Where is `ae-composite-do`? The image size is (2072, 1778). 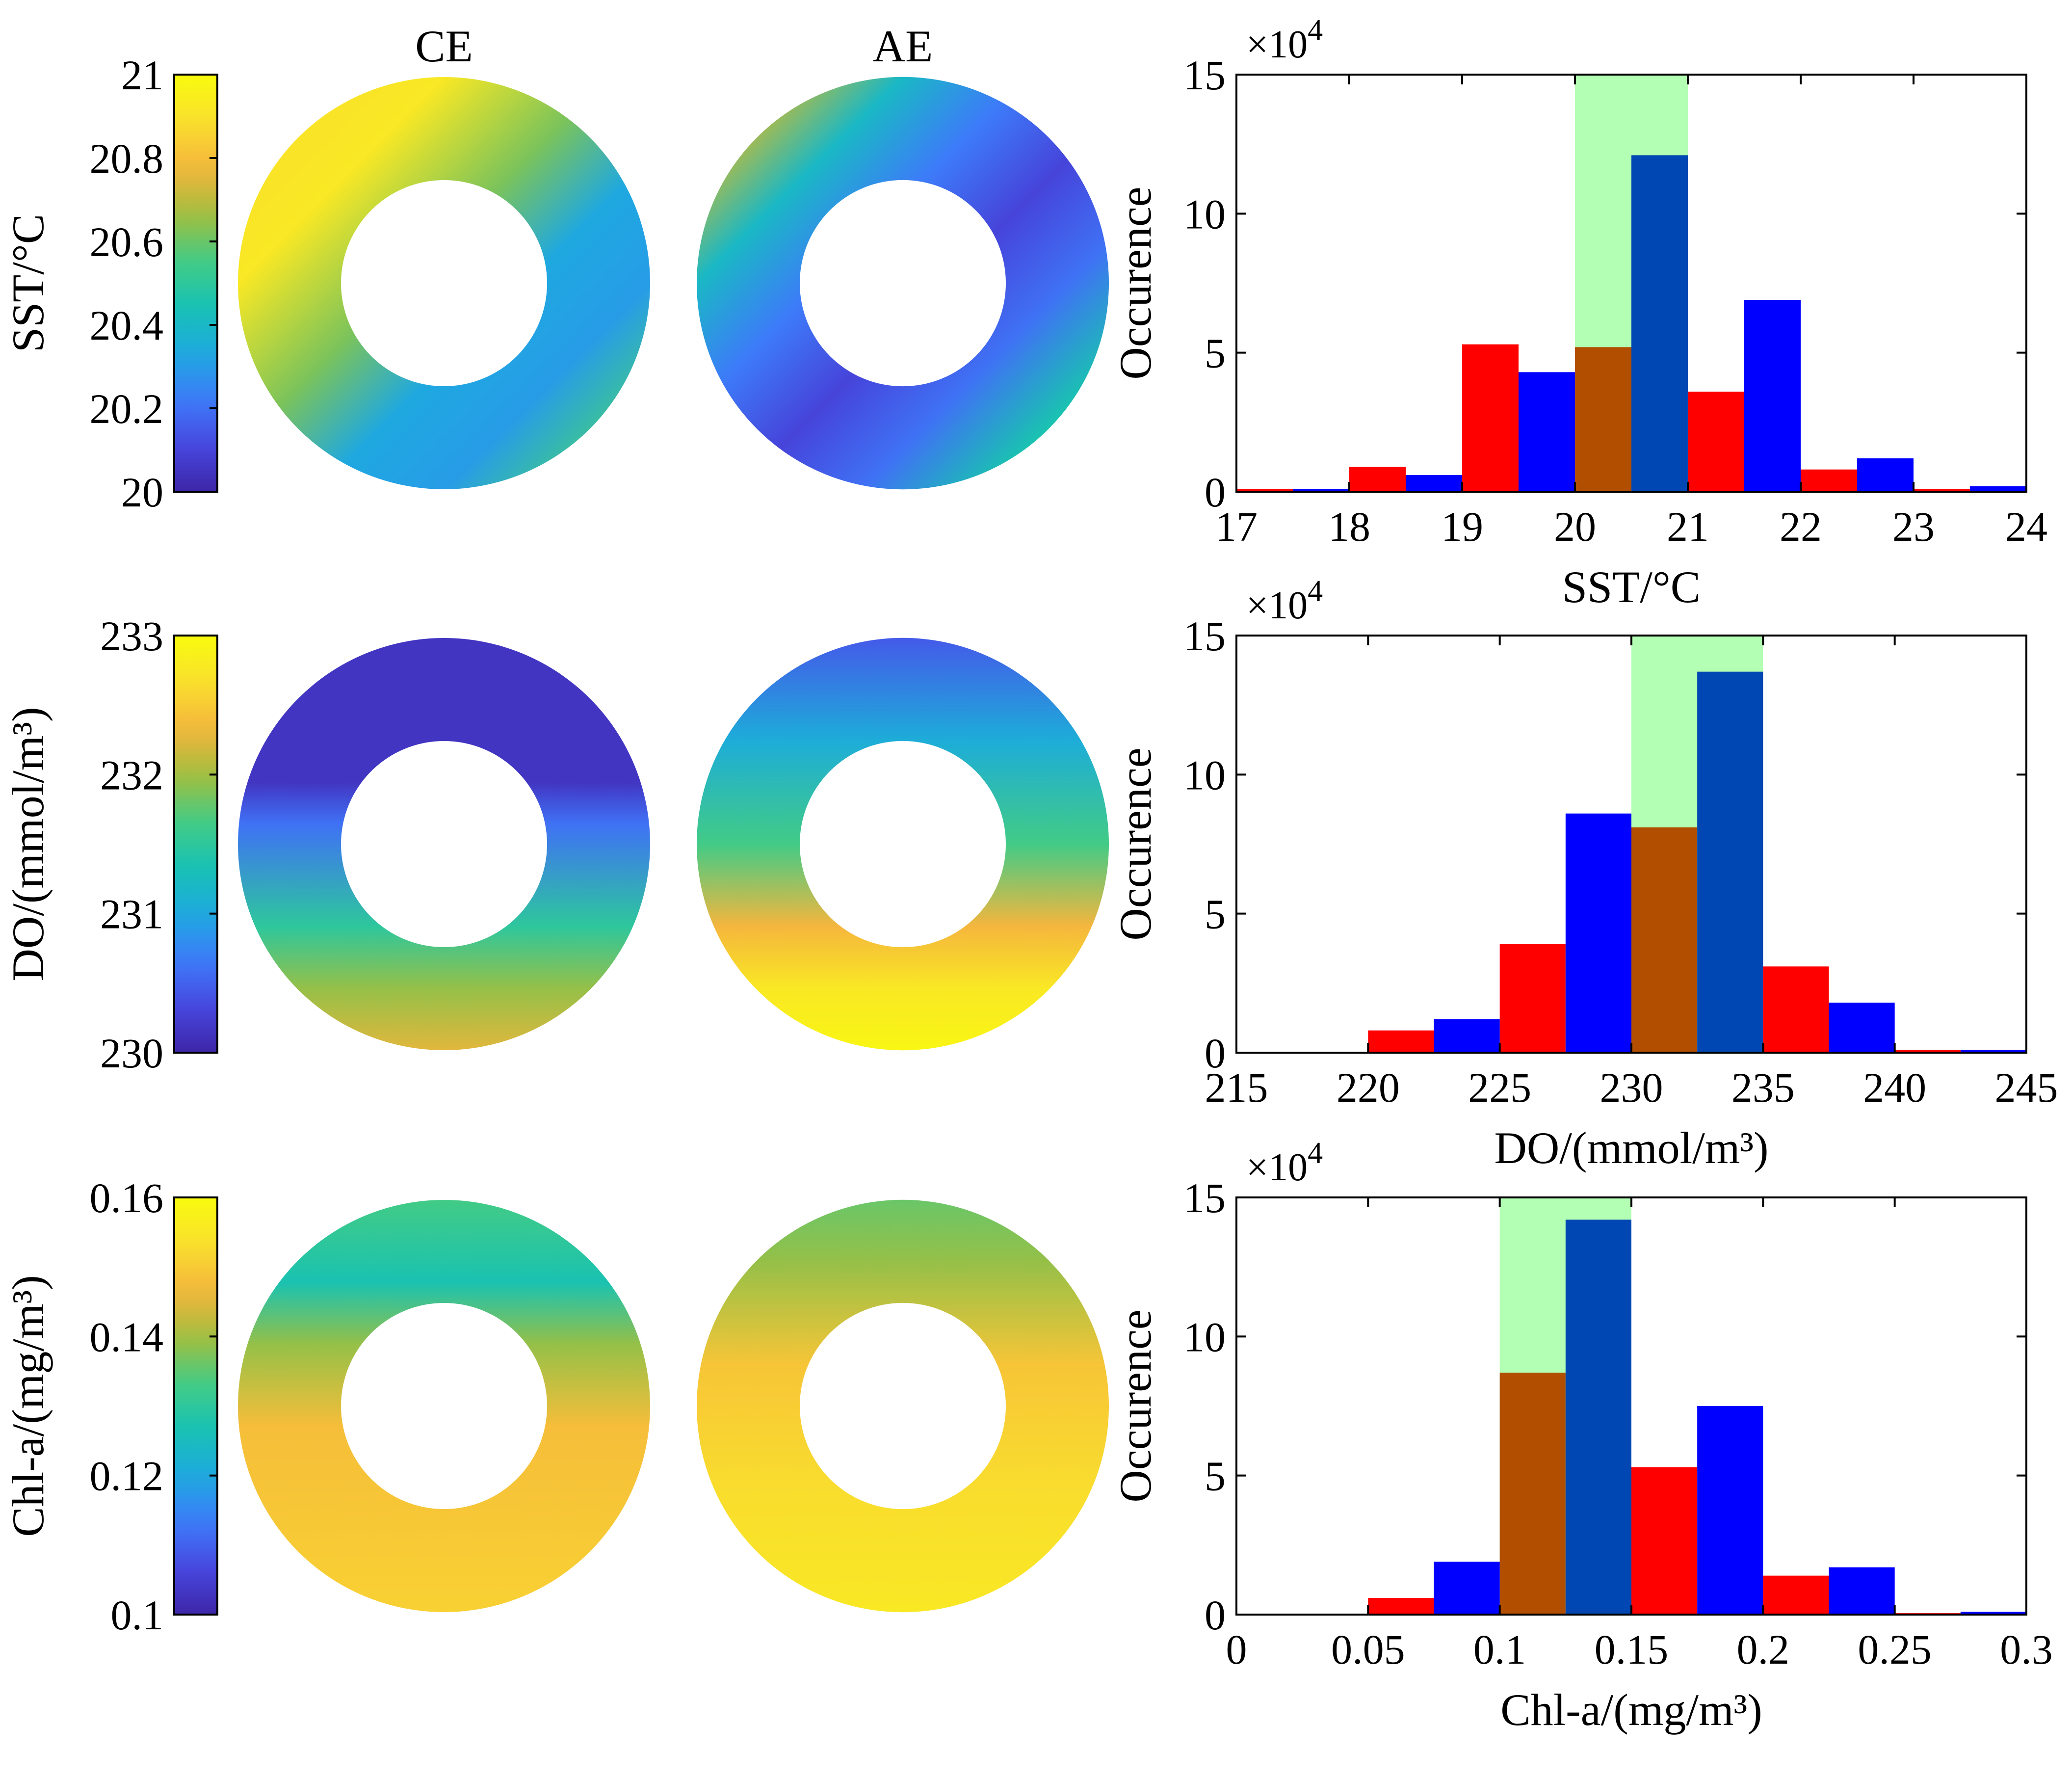
ae-composite-do is located at coordinates (902, 844).